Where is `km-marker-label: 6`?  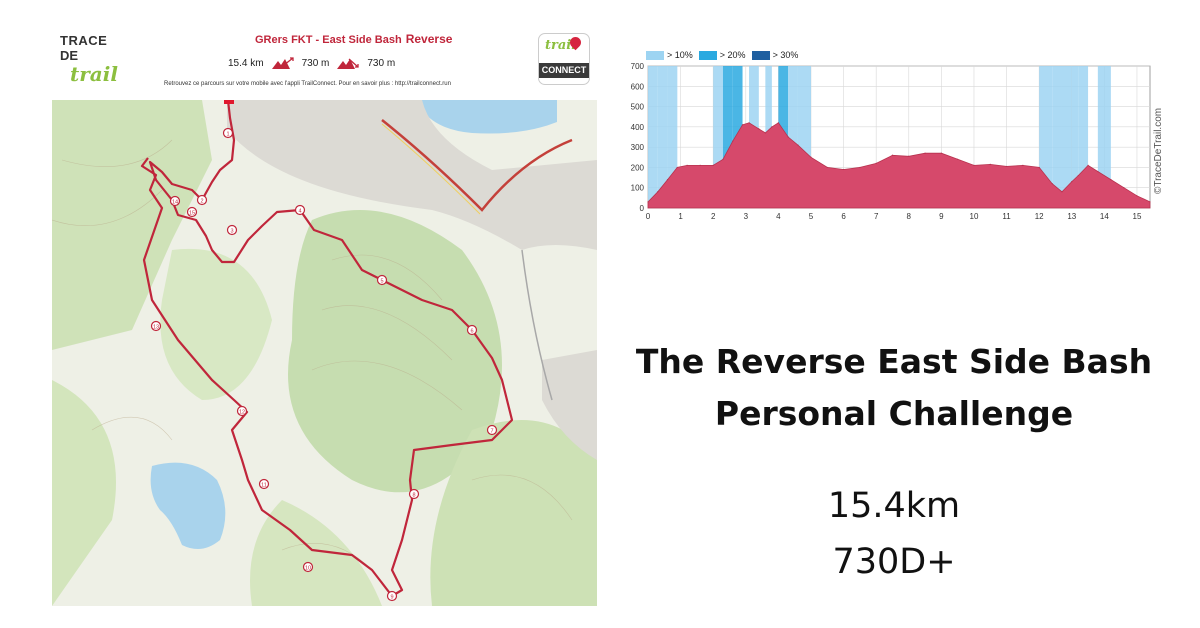
km-marker-label: 6 is located at coordinates (471, 332).